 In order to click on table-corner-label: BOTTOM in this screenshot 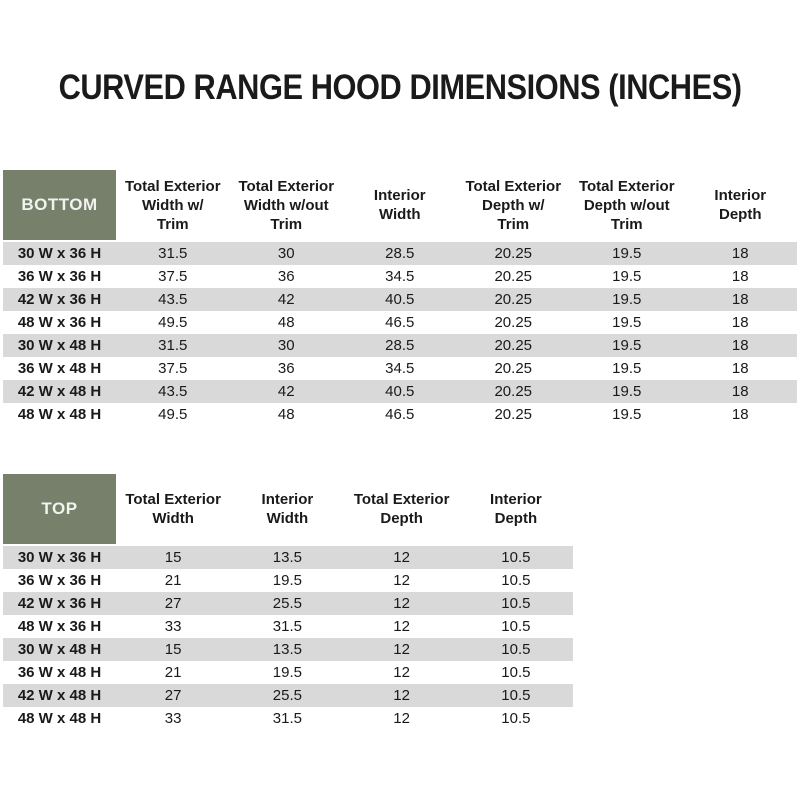, I will do `click(59, 205)`.